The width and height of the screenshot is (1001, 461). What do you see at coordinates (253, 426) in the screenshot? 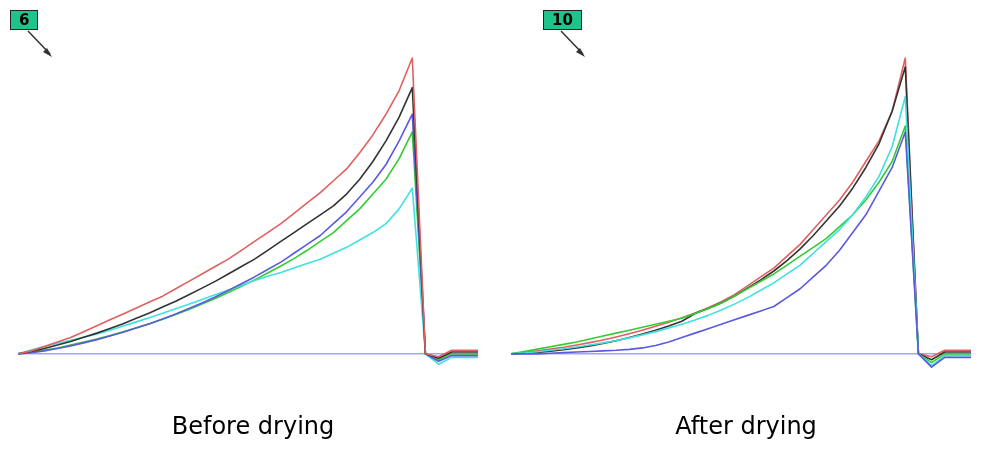
I see `text: Before drying` at bounding box center [253, 426].